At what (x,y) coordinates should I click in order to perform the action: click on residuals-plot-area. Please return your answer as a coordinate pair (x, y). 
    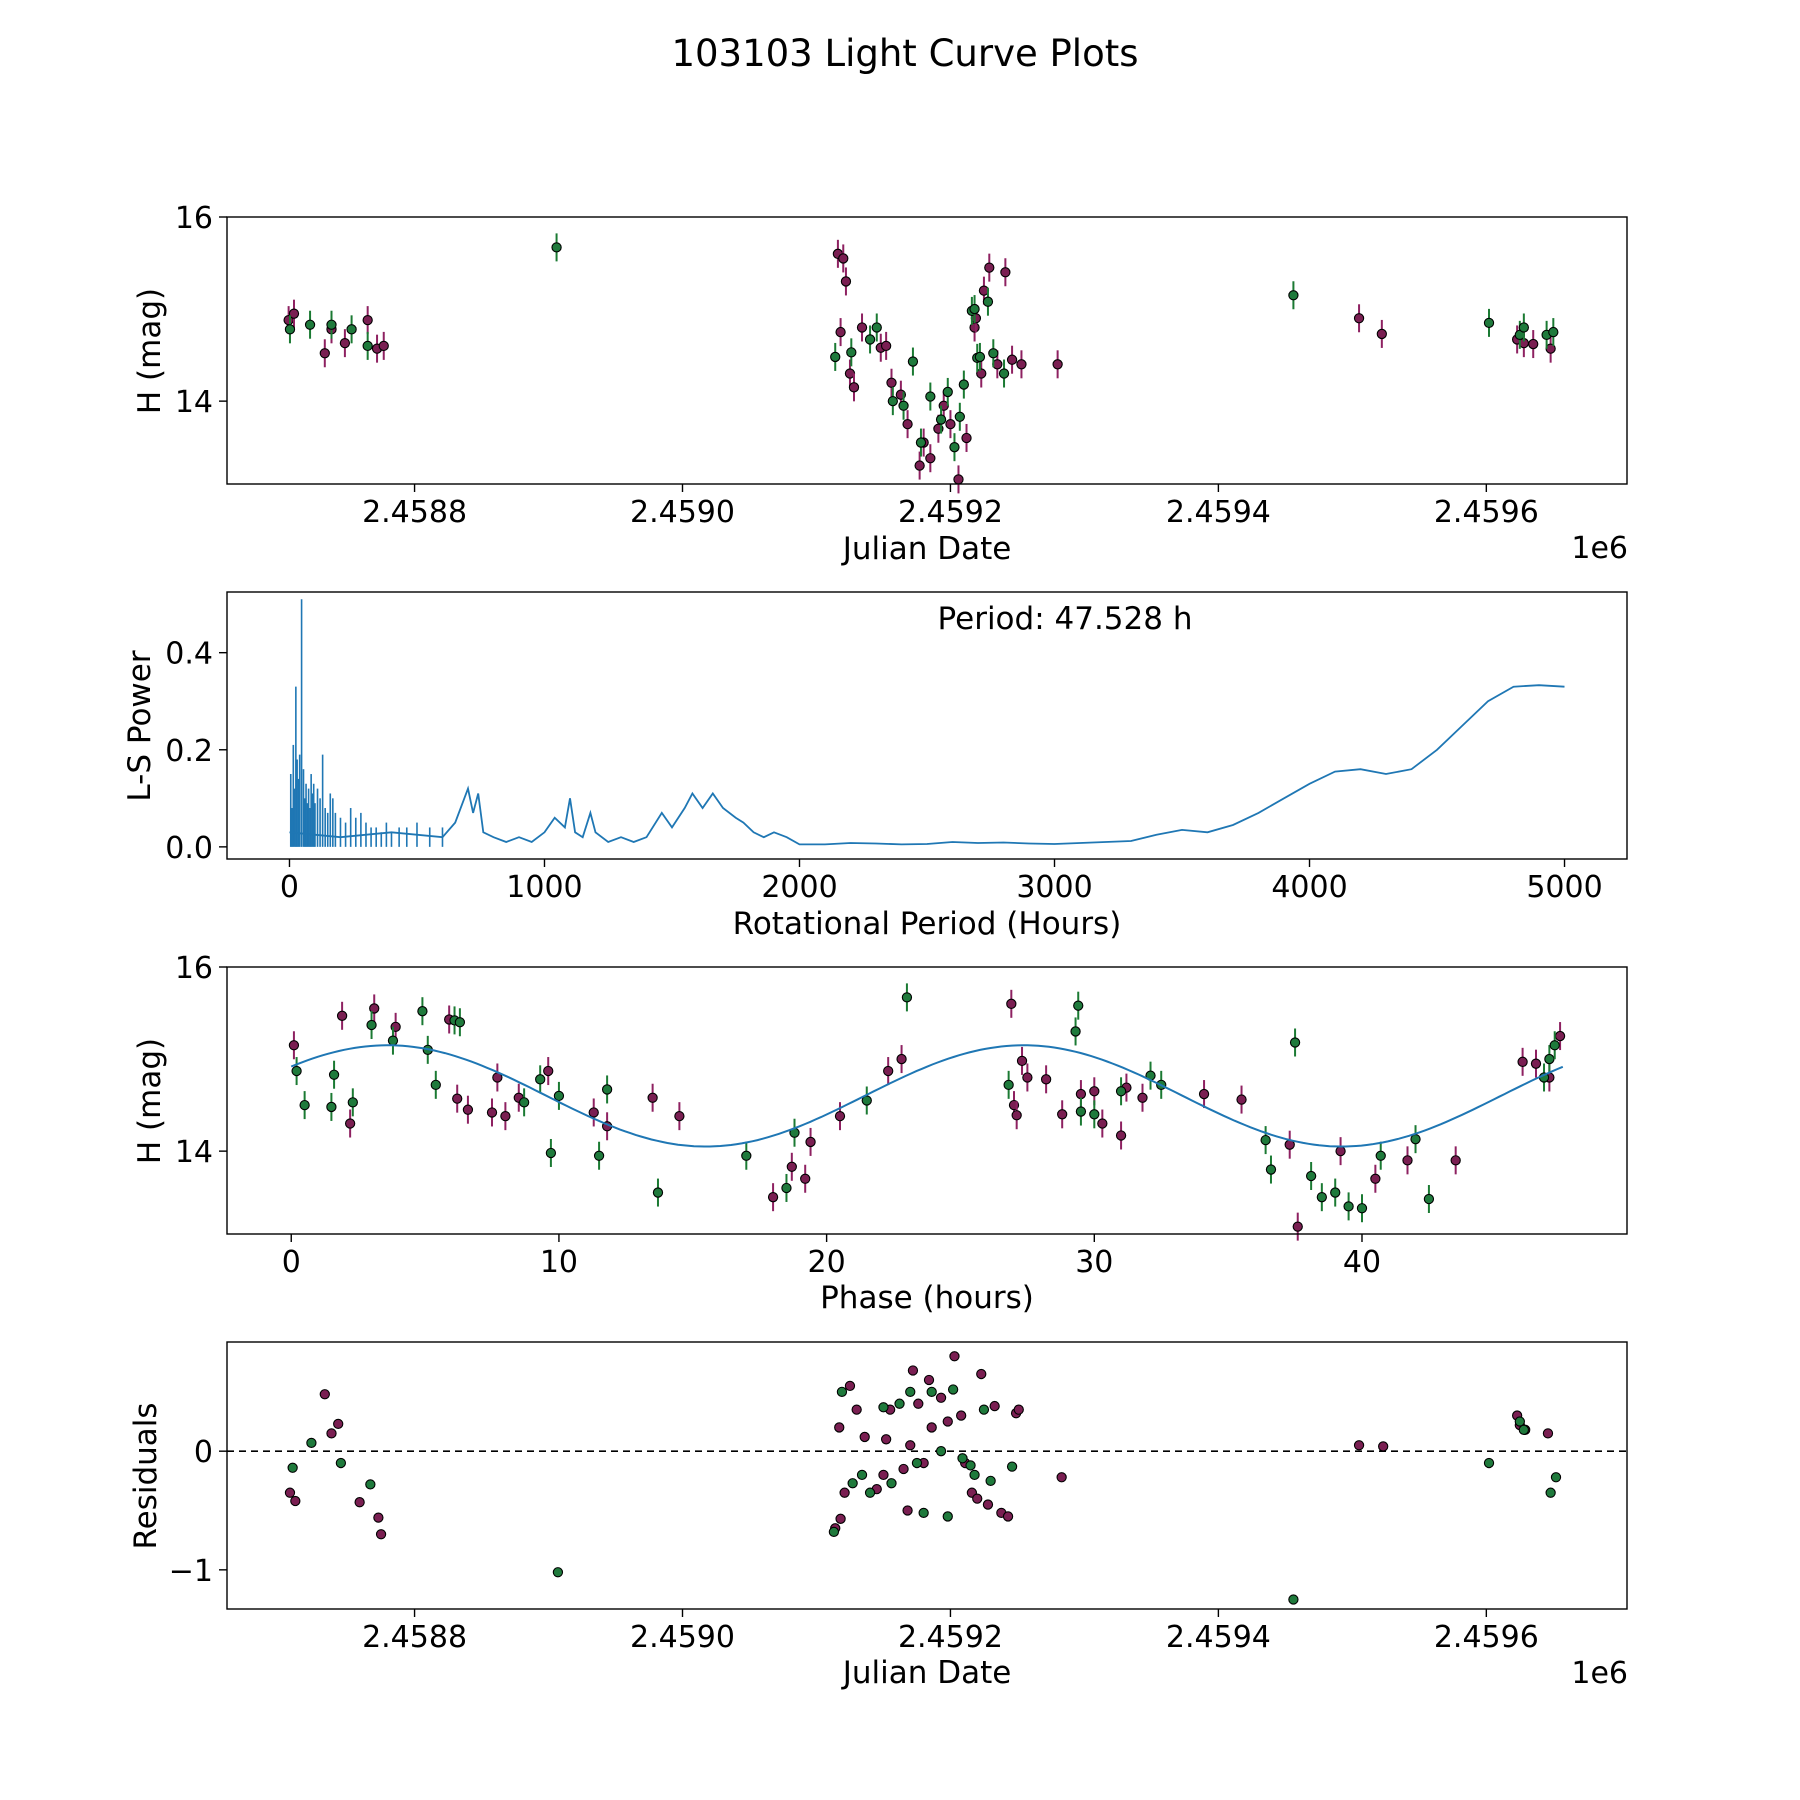
    Looking at the image, I should click on (927, 1478).